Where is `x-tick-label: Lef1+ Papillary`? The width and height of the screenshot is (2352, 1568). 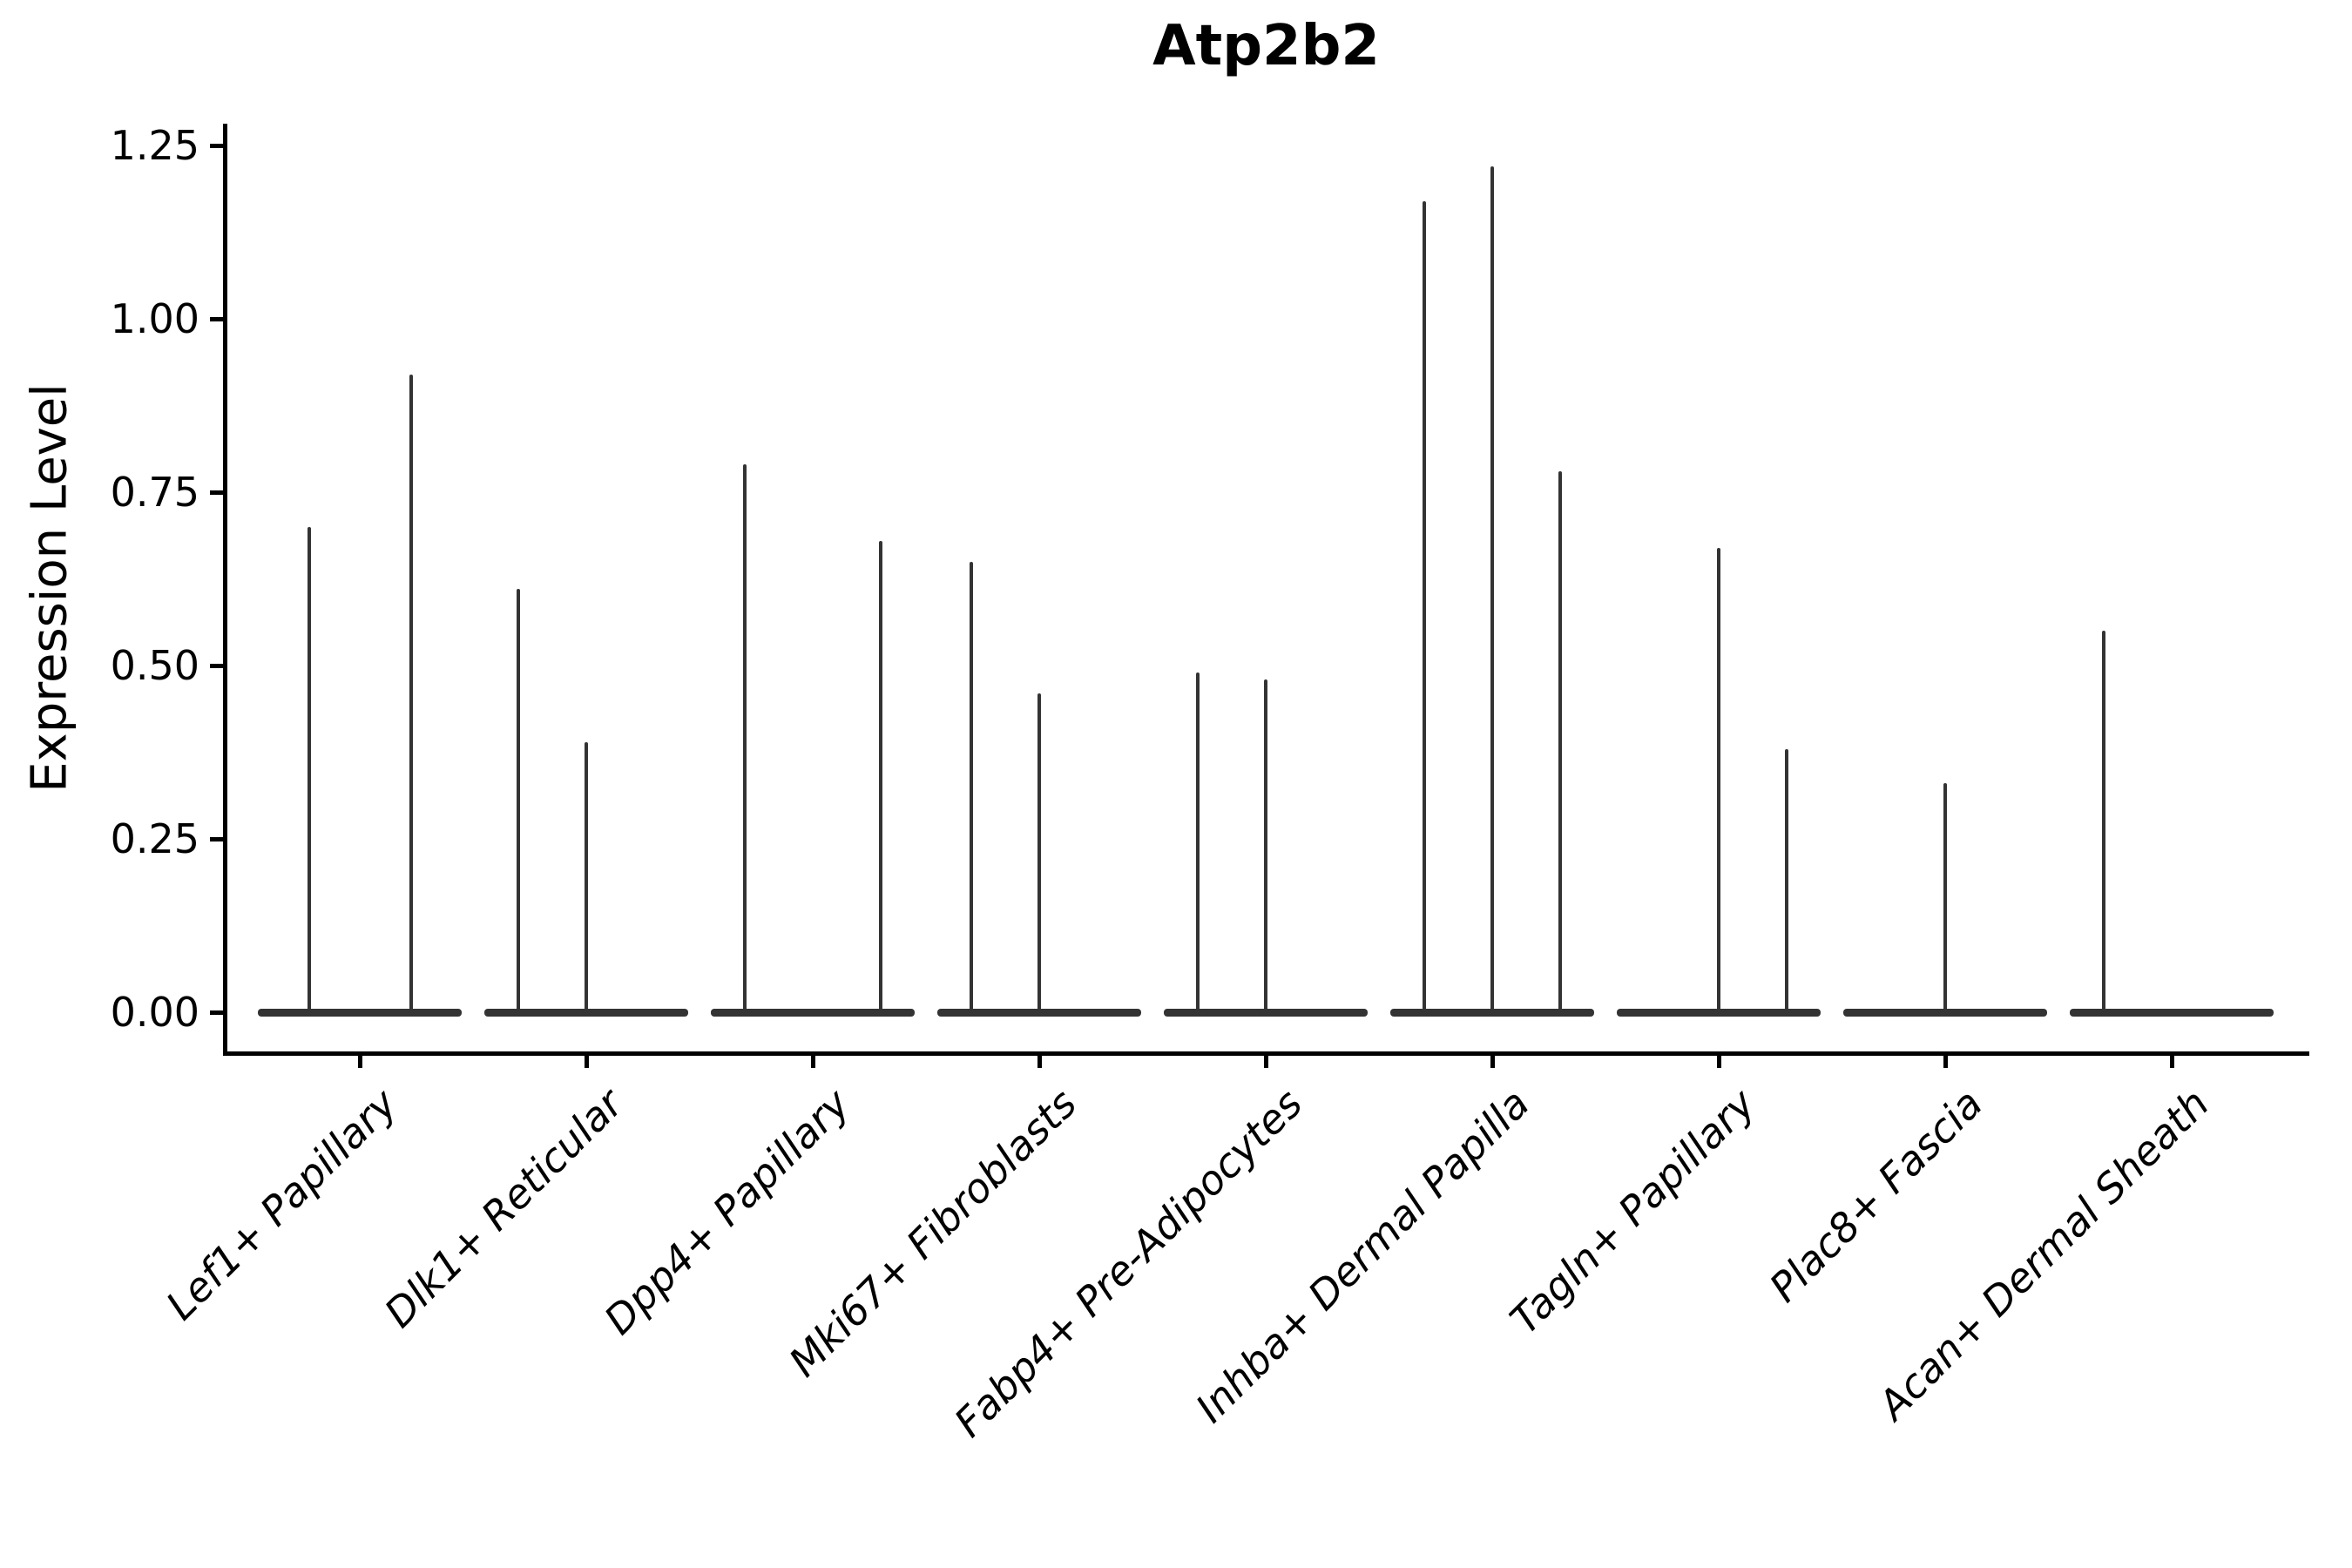
x-tick-label: Lef1+ Papillary is located at coordinates (281, 1204).